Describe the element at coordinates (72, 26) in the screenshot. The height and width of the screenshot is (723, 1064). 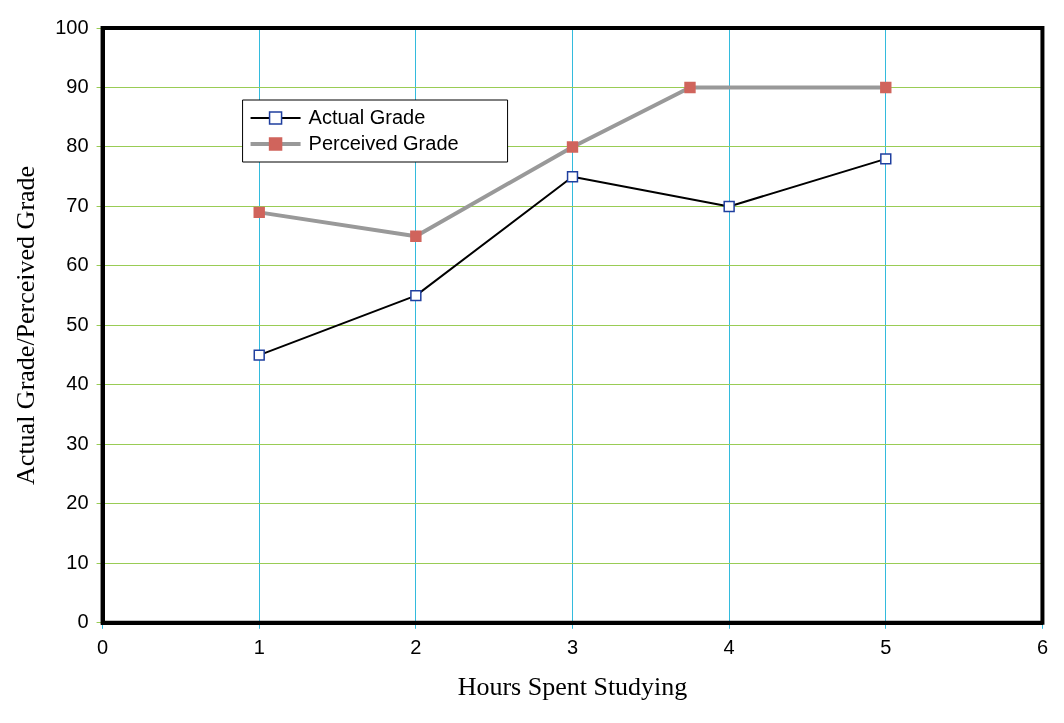
I see `y-tick-label: 100` at that location.